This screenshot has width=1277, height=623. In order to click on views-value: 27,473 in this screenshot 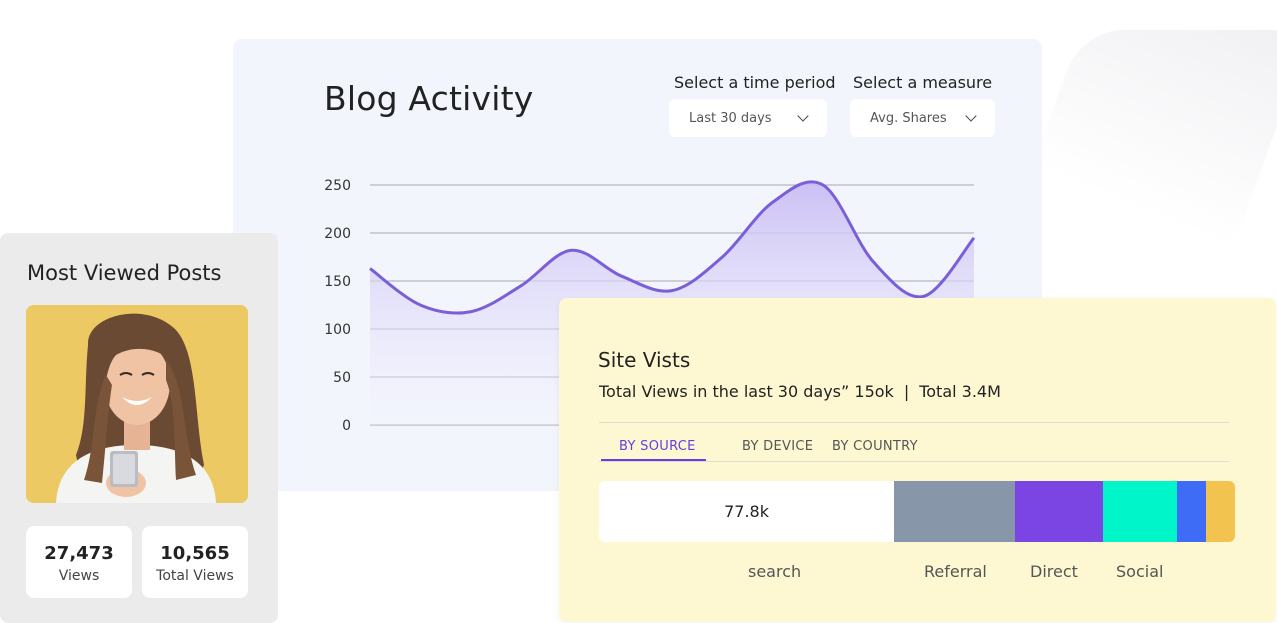, I will do `click(79, 553)`.